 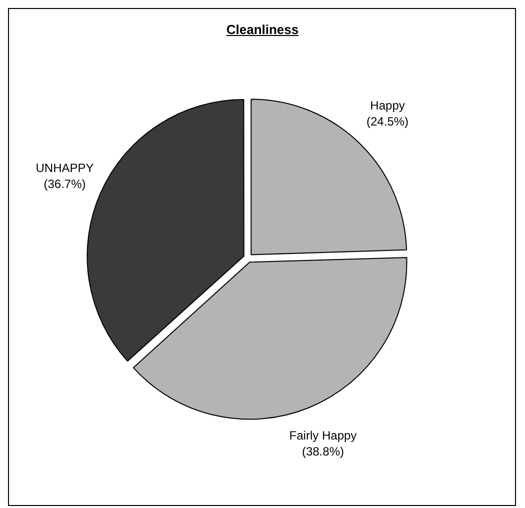 I want to click on data-label: (24.5%), so click(x=387, y=121).